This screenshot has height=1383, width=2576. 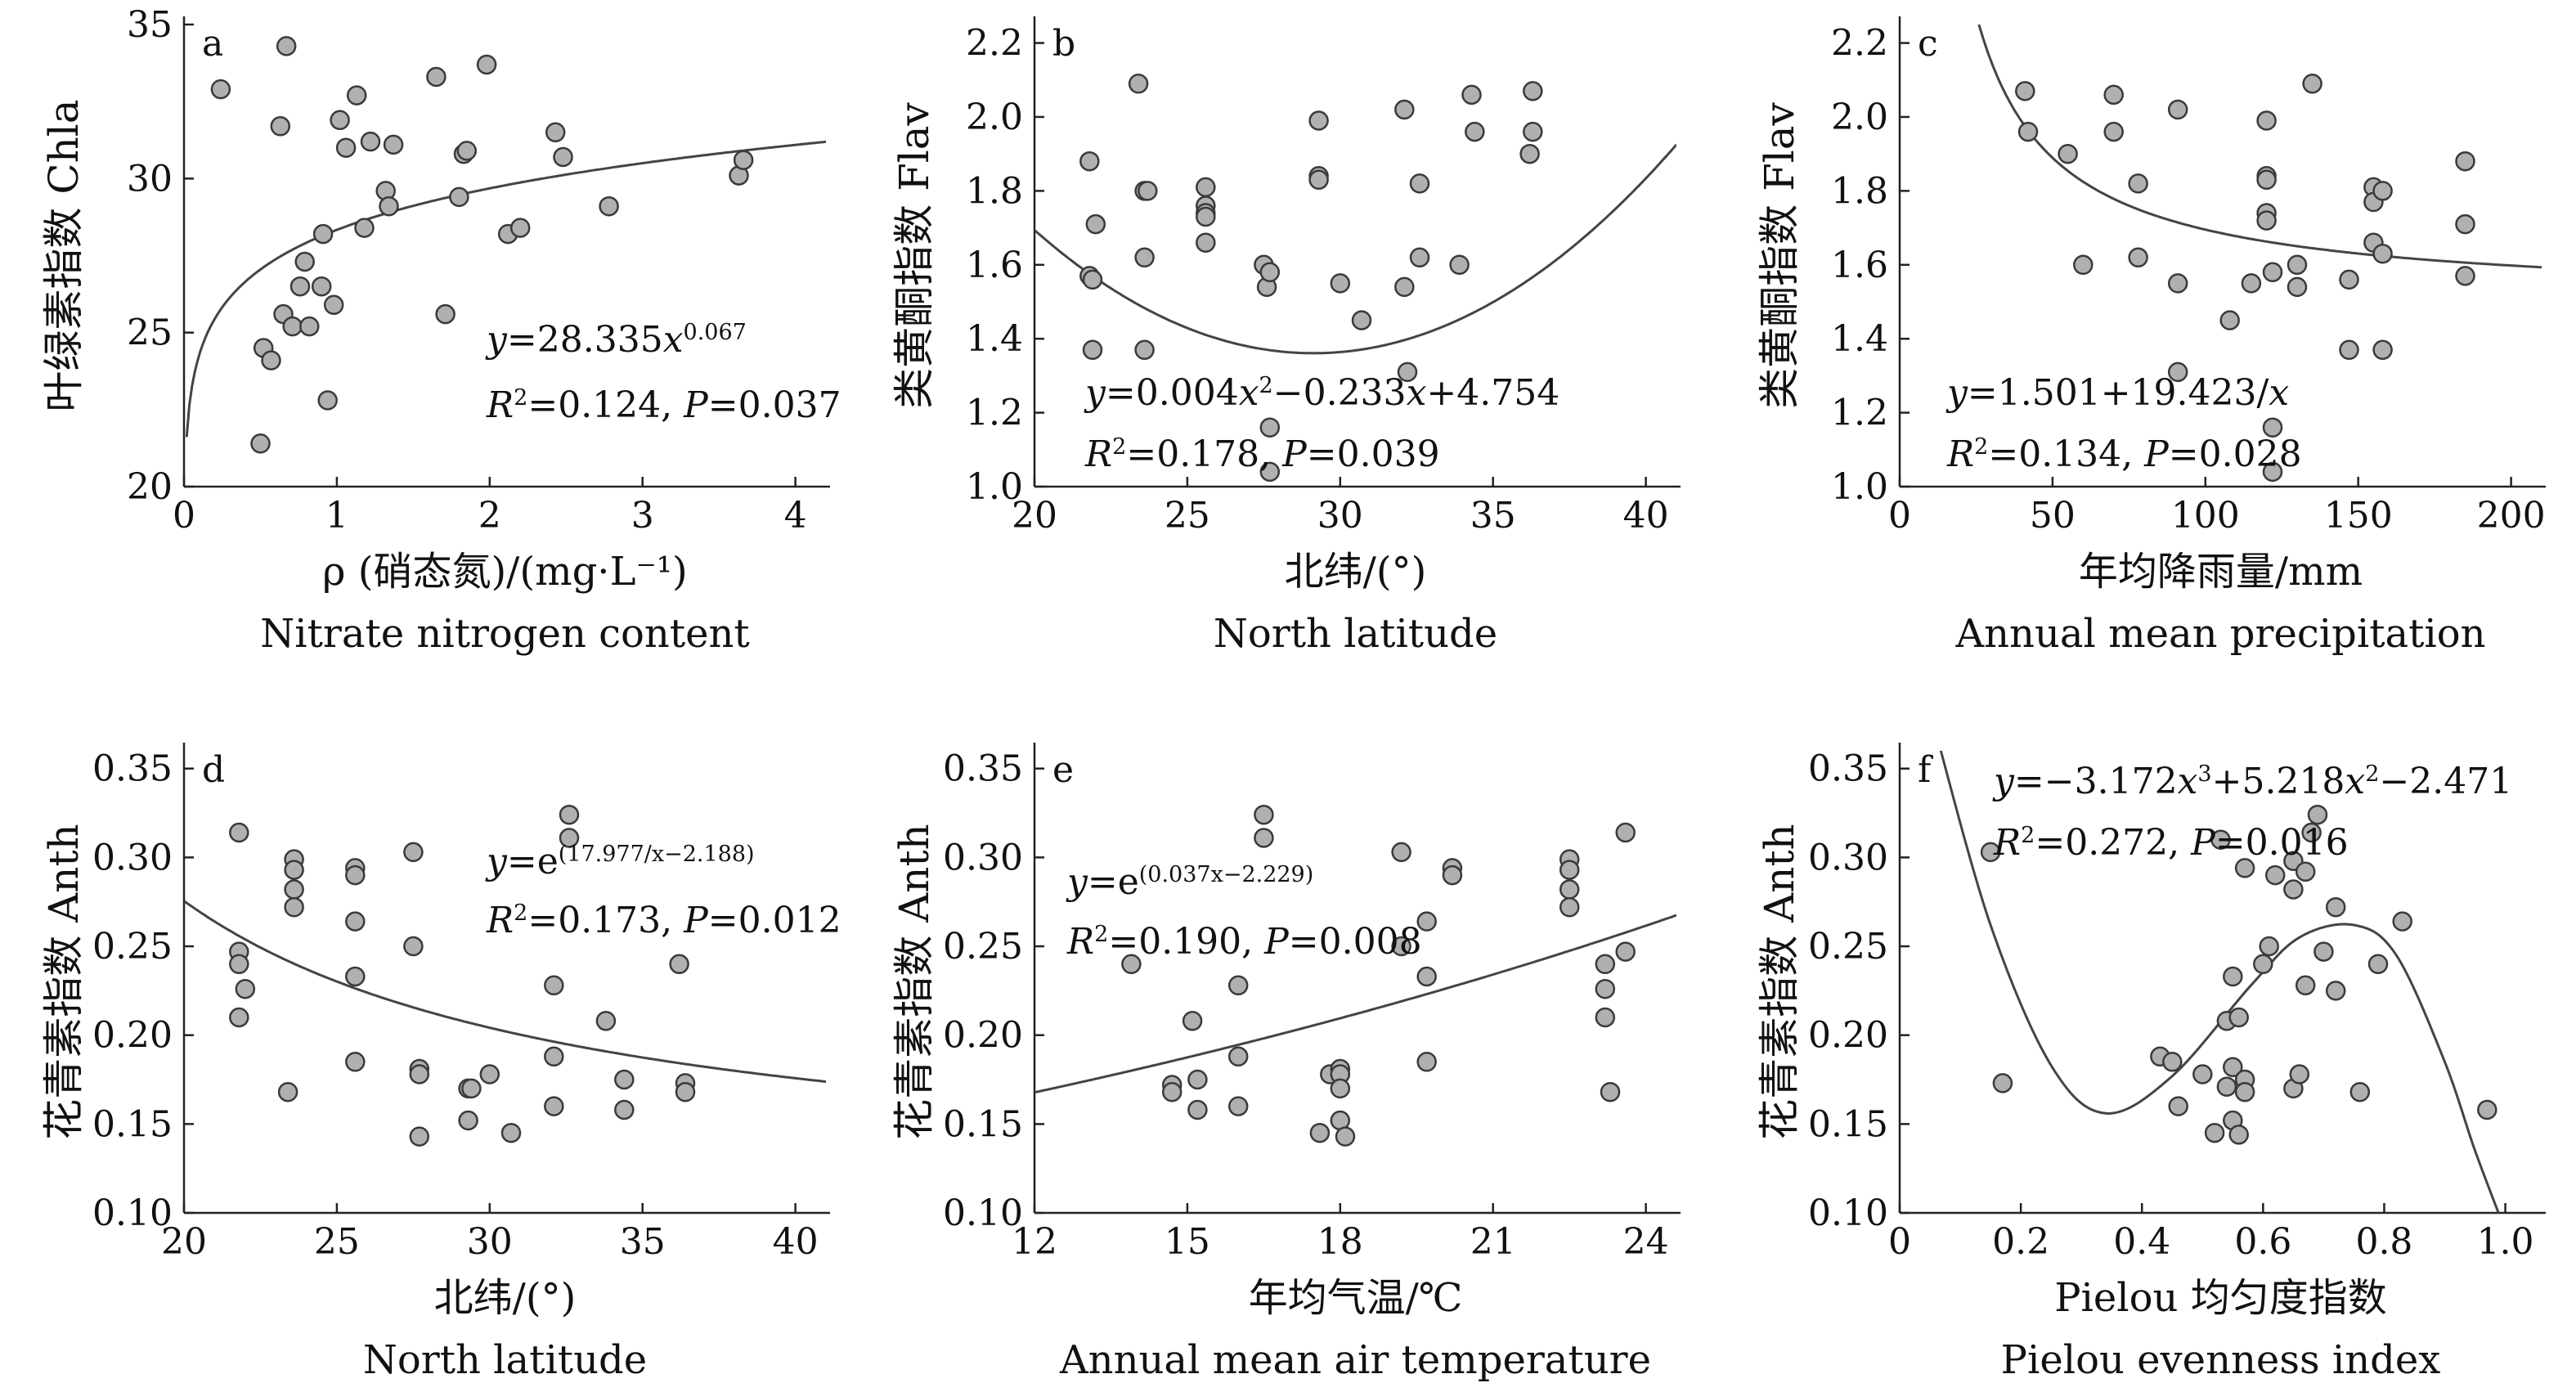 I want to click on x-tick-label: 0, so click(x=1899, y=1242).